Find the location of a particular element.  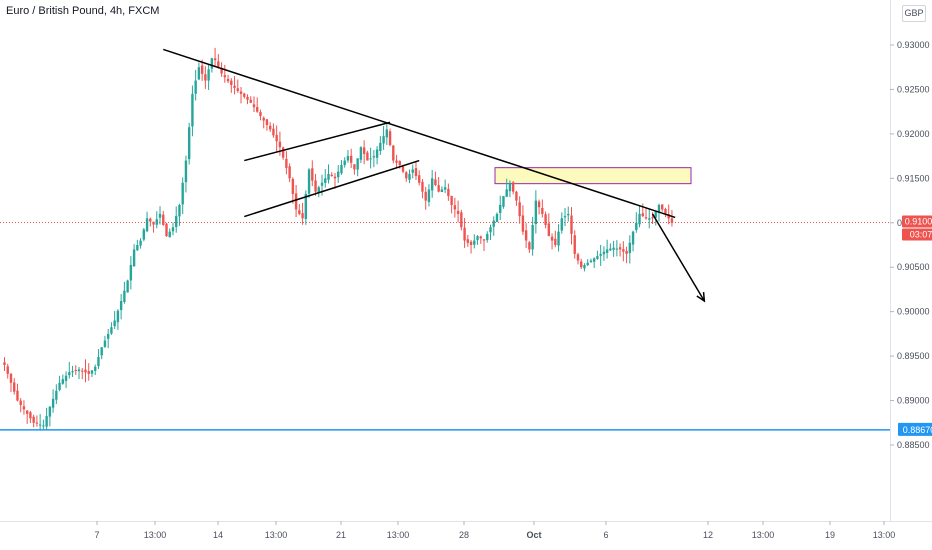

y-tick-label: 0.88500 is located at coordinates (913, 445).